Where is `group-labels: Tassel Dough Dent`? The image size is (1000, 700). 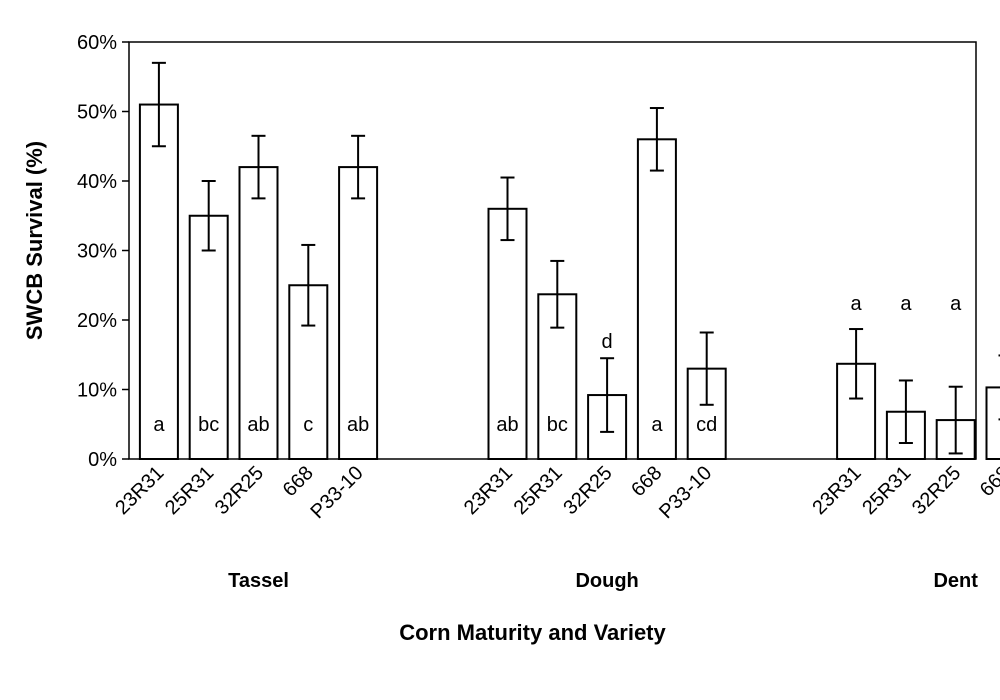 group-labels: Tassel Dough Dent is located at coordinates (603, 581).